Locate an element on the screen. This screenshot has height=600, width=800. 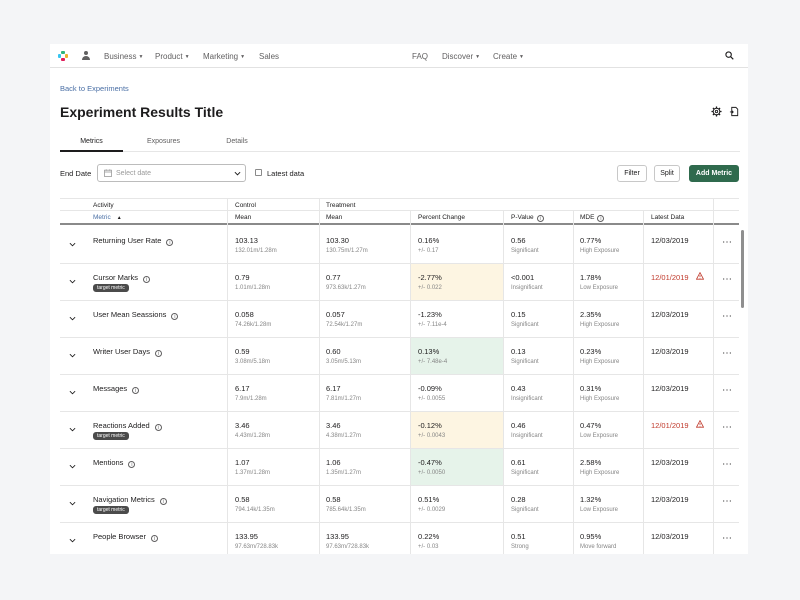
slack-logo-icon is located at coordinates (63, 56).